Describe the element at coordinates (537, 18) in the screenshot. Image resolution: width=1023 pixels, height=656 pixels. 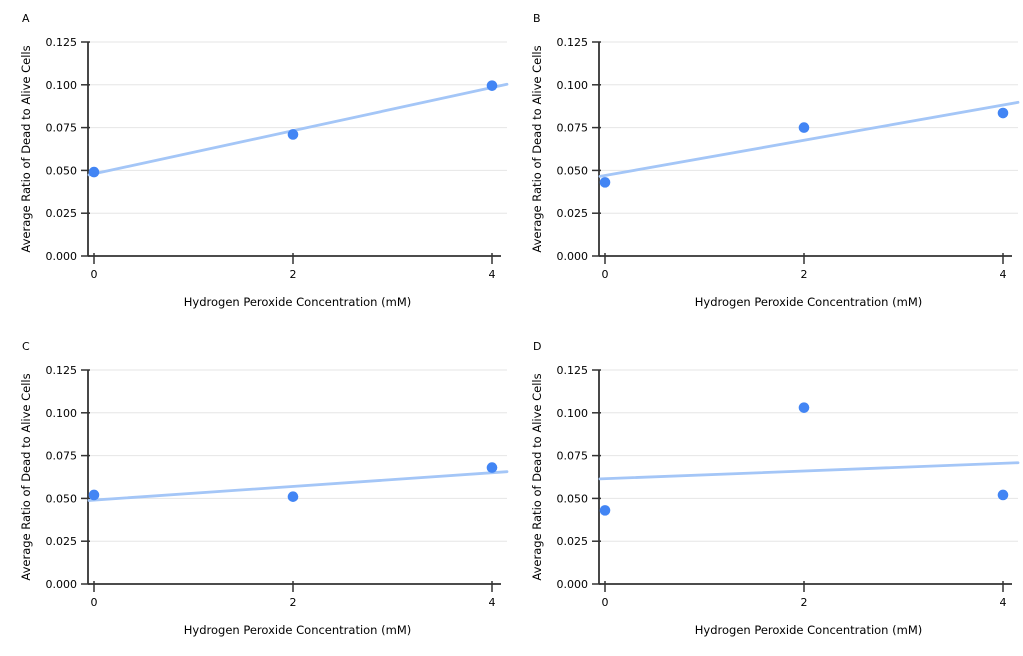
I see `panel-label-b: B` at that location.